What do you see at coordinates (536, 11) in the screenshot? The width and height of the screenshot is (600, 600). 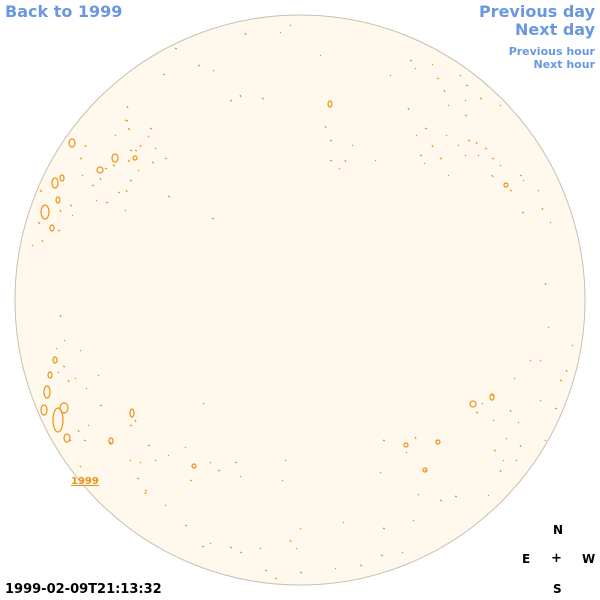 I see `previous-day-link: Previous day` at bounding box center [536, 11].